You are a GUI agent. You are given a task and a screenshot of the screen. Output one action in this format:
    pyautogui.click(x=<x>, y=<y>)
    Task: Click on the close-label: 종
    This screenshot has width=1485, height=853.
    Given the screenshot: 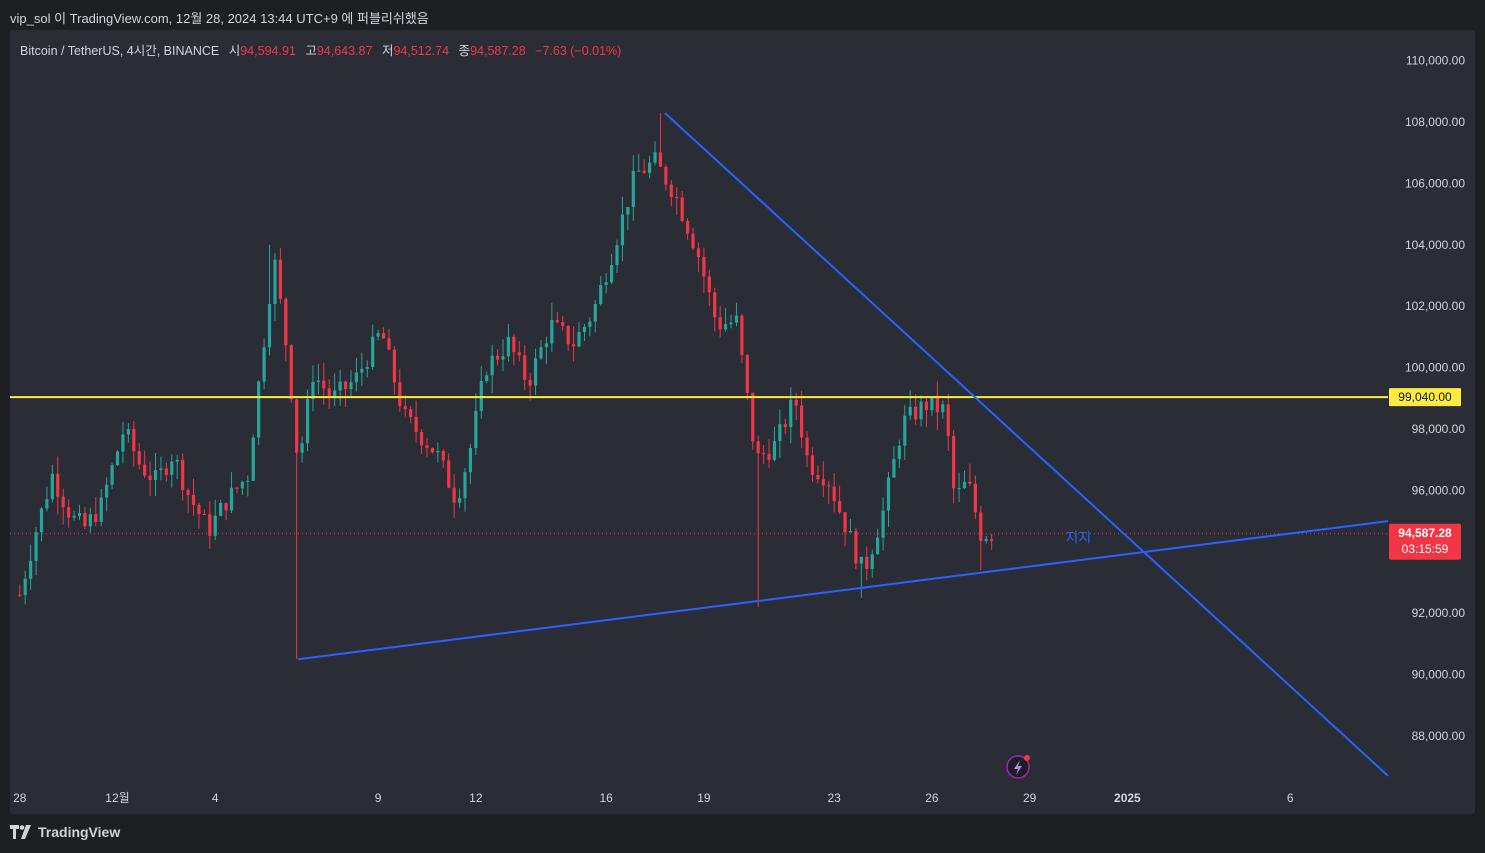 What is the action you would take?
    pyautogui.click(x=464, y=51)
    